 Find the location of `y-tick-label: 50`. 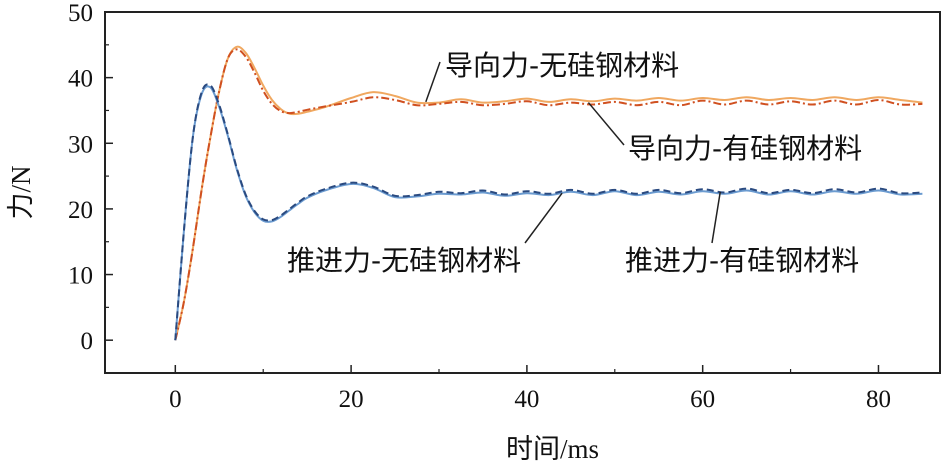

y-tick-label: 50 is located at coordinates (80, 13).